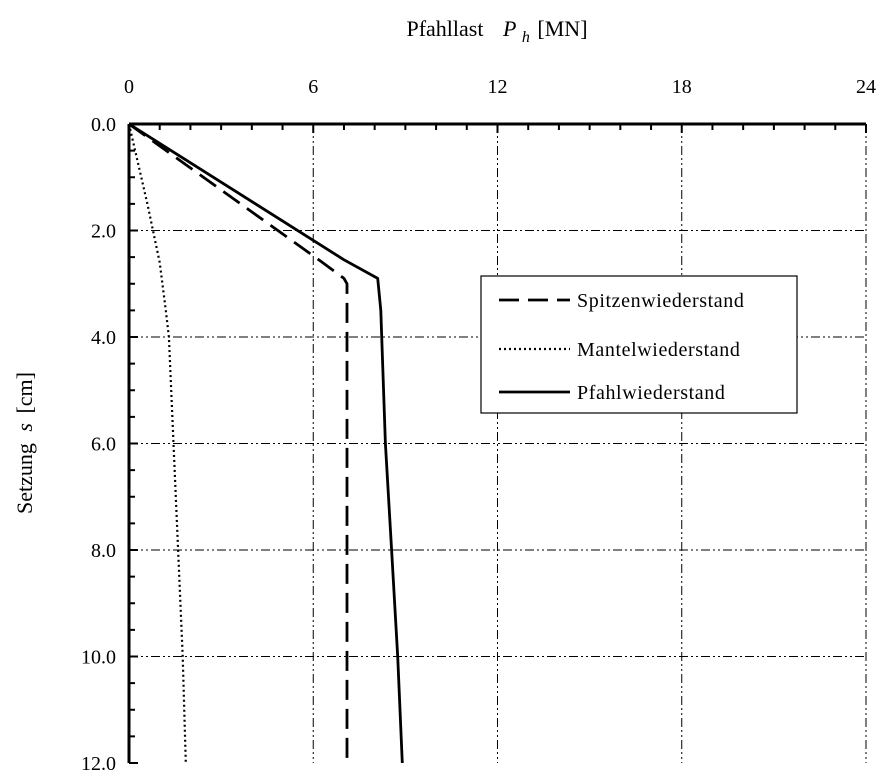 The height and width of the screenshot is (784, 887). What do you see at coordinates (660, 301) in the screenshot?
I see `legend-label-spitzenwiederstand: Spitzenwiederstand` at bounding box center [660, 301].